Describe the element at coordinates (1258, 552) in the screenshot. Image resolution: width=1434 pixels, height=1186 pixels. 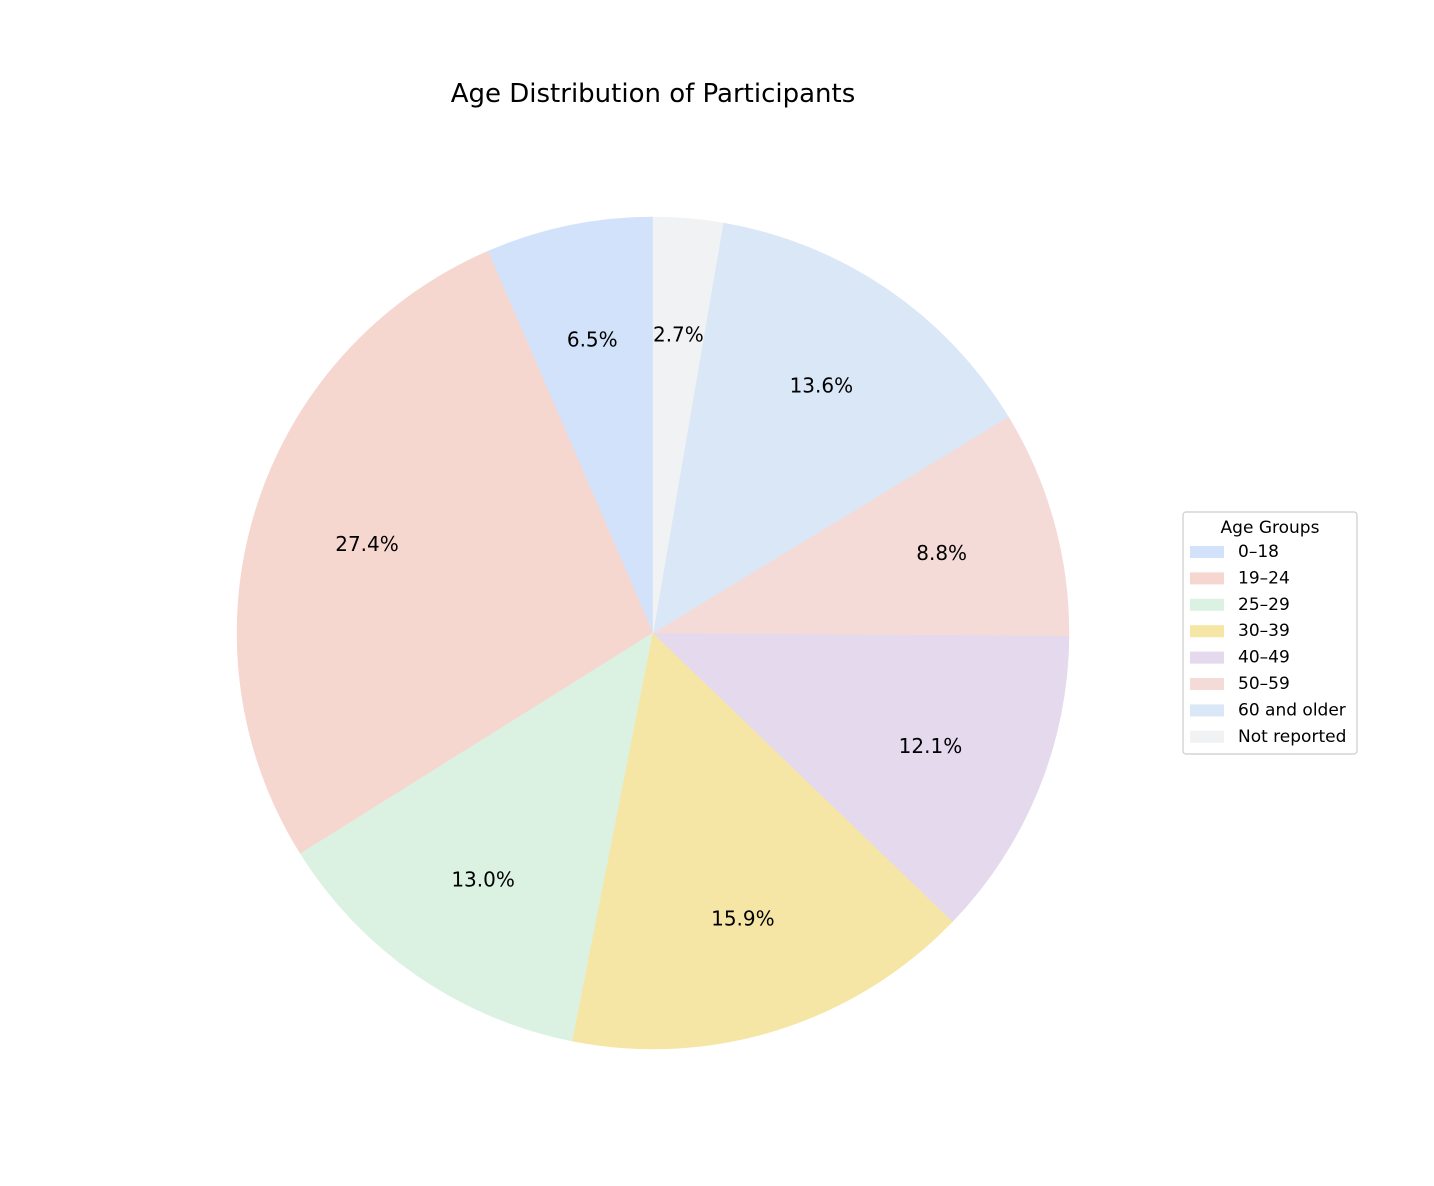
I see `legend-label-0-18: 0–18` at that location.